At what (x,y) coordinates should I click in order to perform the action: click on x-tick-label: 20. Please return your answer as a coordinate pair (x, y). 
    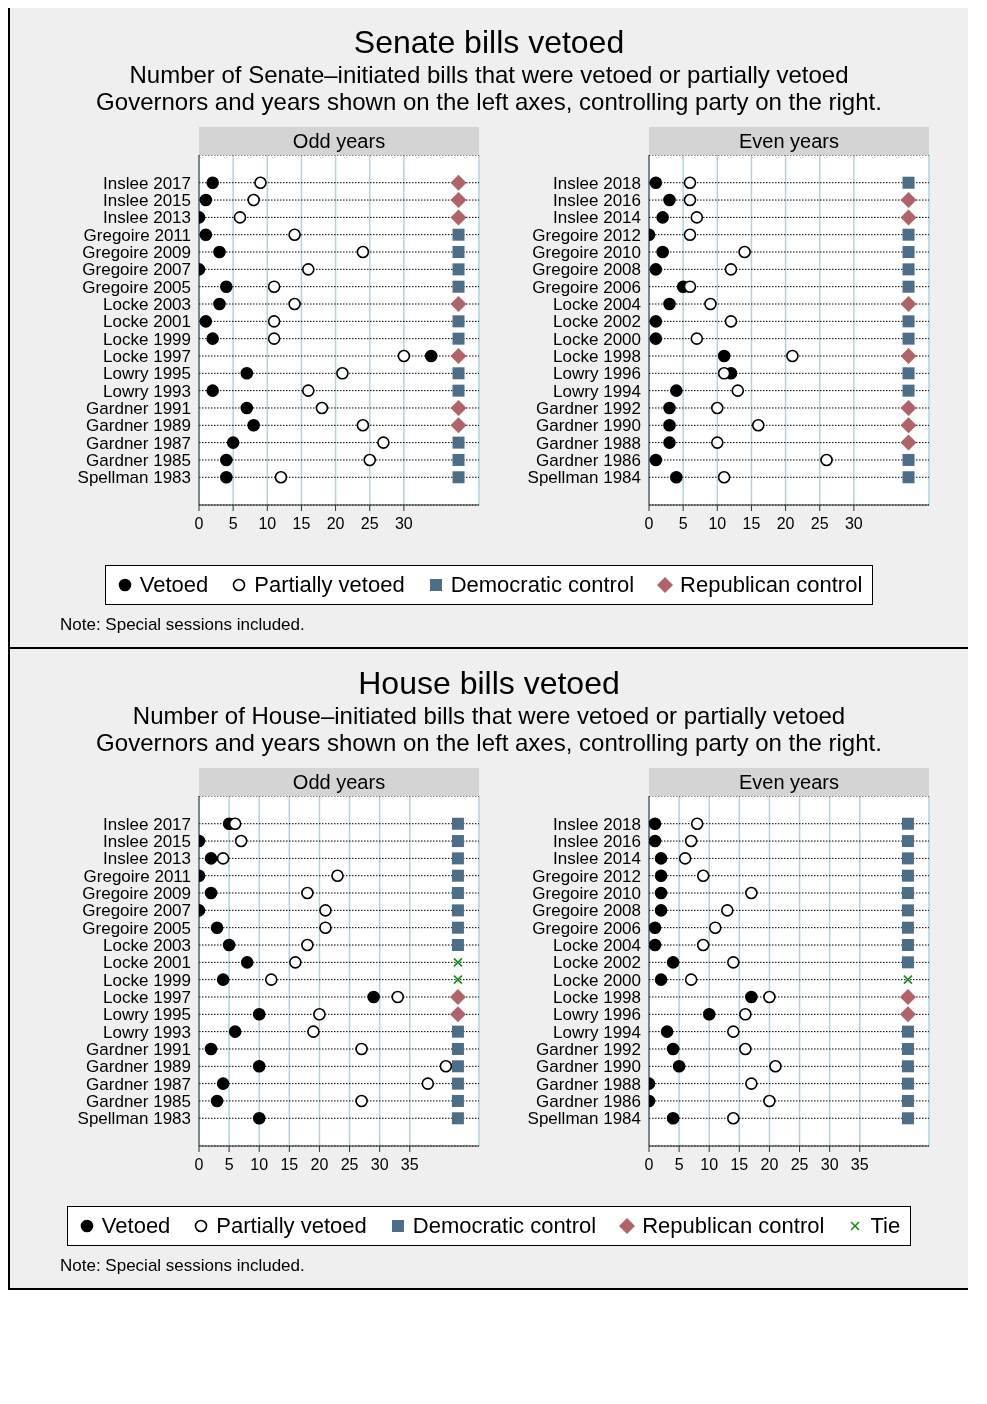
    Looking at the image, I should click on (769, 1164).